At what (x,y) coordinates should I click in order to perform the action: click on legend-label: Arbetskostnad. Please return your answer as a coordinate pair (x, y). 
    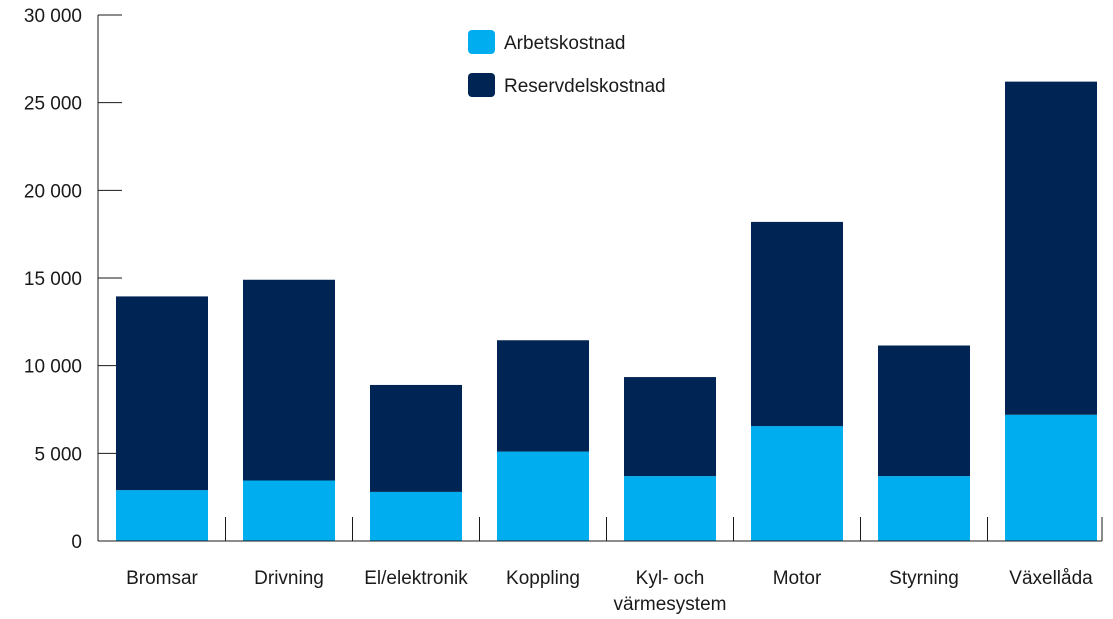
    Looking at the image, I should click on (564, 43).